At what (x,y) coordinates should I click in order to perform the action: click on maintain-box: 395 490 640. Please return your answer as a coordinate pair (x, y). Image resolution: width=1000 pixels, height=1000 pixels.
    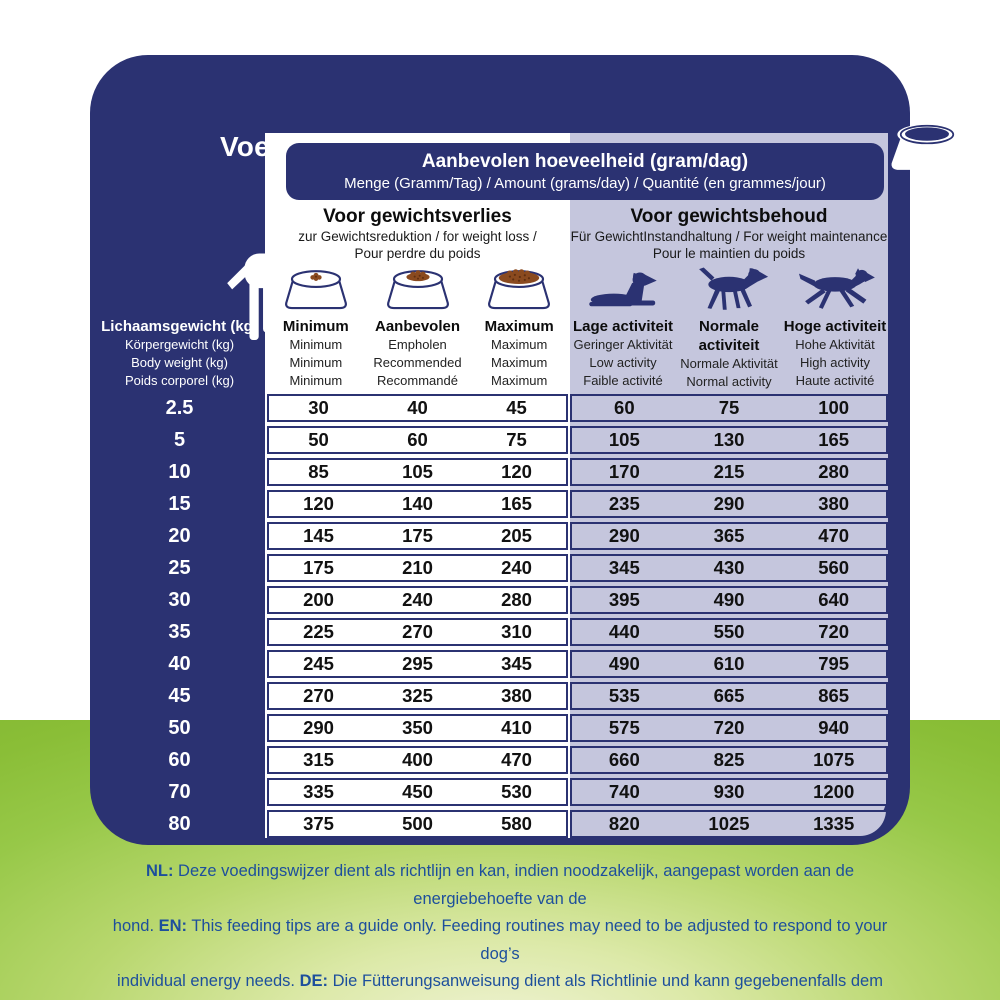
    Looking at the image, I should click on (729, 600).